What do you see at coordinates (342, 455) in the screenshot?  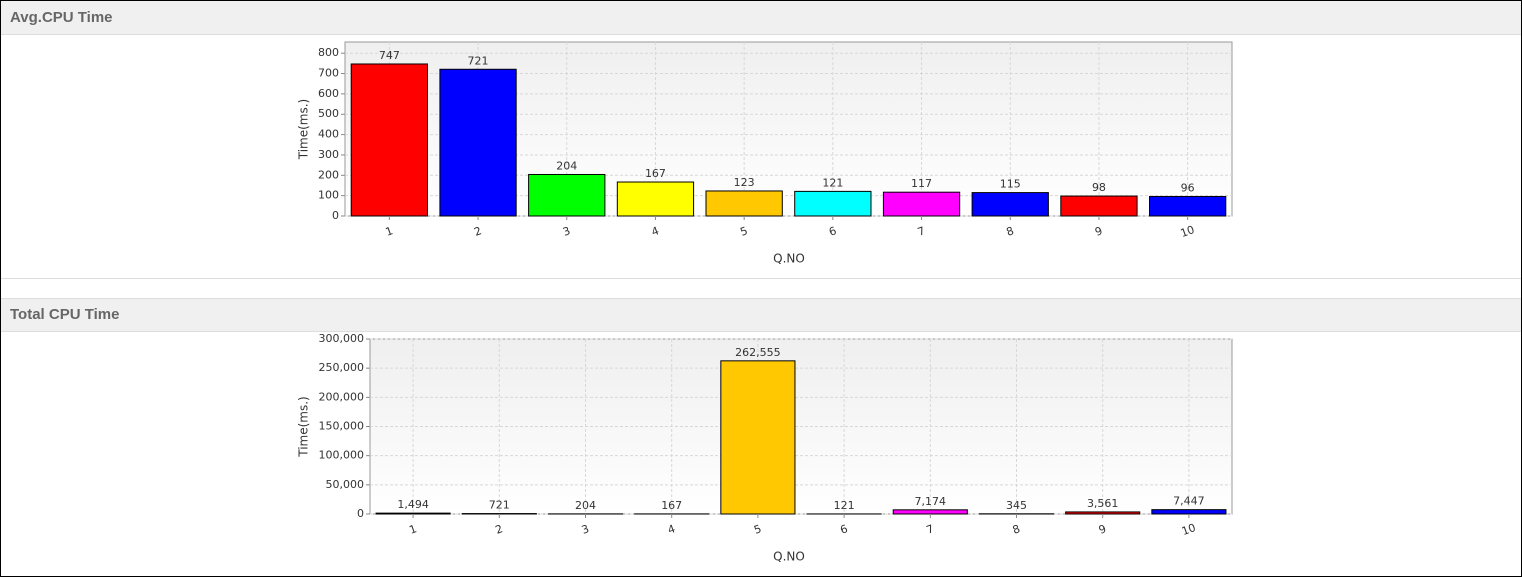 I see `y-tick-label: 100,000` at bounding box center [342, 455].